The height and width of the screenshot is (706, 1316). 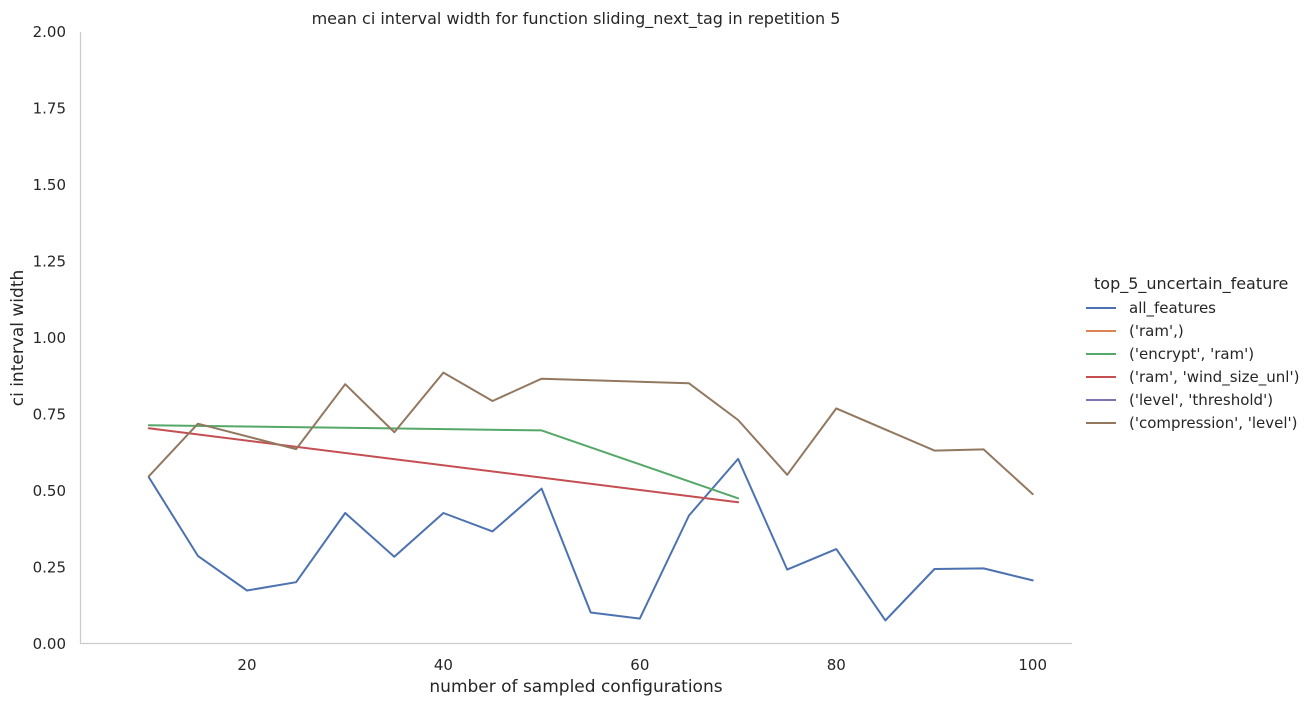 What do you see at coordinates (1214, 377) in the screenshot?
I see `legend-label-3: ('ram', 'wind_size_unl')` at bounding box center [1214, 377].